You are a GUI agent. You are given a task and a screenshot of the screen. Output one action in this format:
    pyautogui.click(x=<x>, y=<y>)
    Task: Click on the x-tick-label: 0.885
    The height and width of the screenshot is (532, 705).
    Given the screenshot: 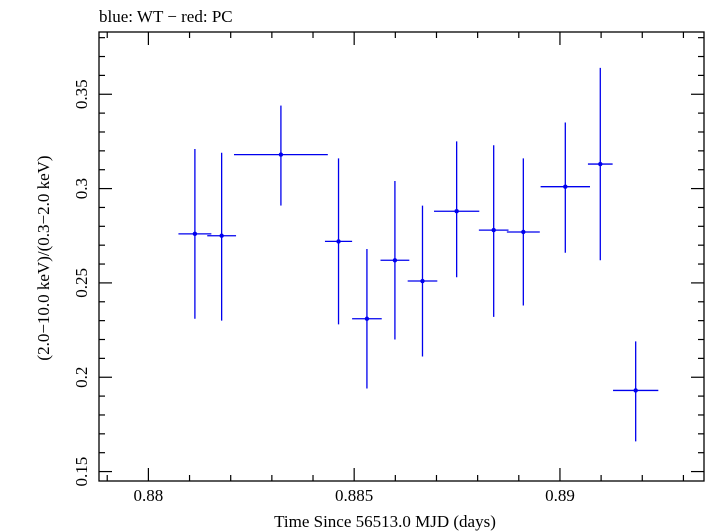 What is the action you would take?
    pyautogui.click(x=354, y=495)
    